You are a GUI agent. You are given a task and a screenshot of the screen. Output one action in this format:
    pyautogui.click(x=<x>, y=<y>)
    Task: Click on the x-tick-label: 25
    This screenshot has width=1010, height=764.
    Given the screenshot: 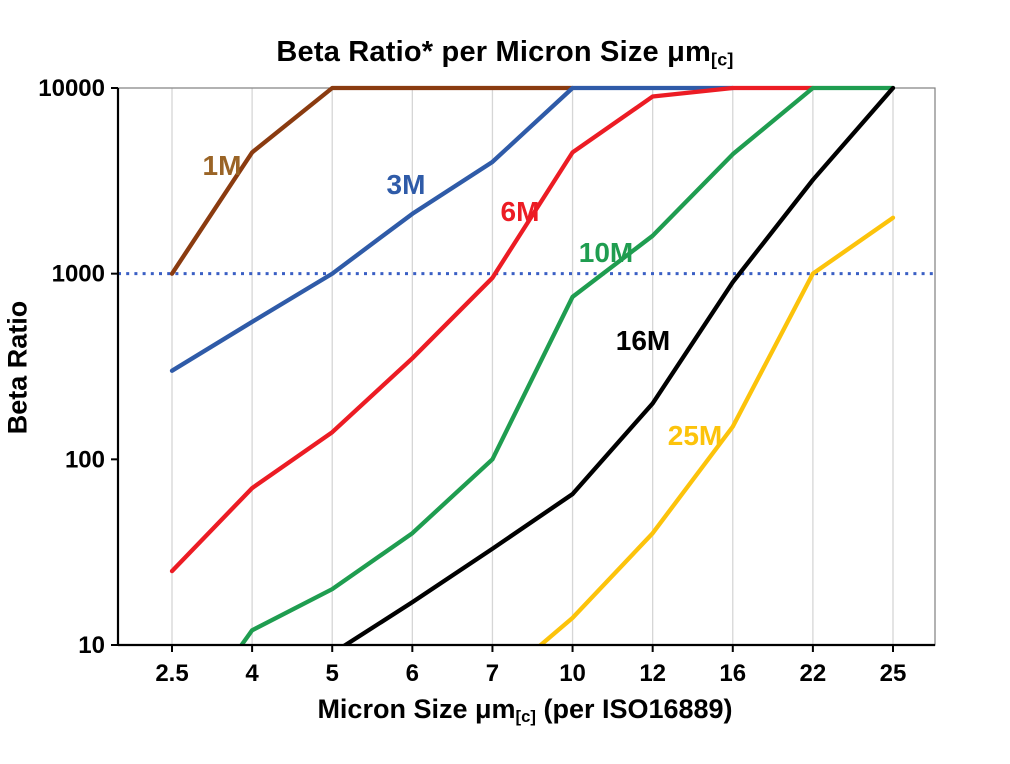 What is the action you would take?
    pyautogui.click(x=893, y=673)
    